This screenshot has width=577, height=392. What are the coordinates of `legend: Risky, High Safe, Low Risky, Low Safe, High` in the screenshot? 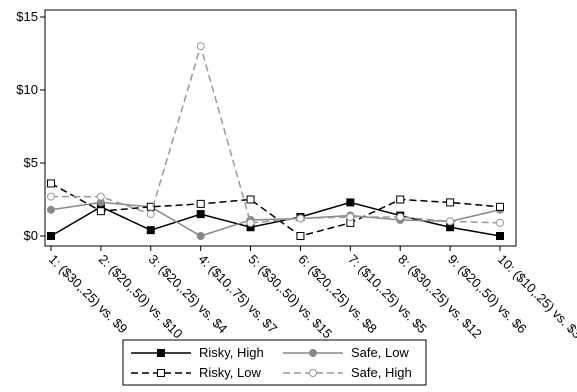 It's located at (274, 362).